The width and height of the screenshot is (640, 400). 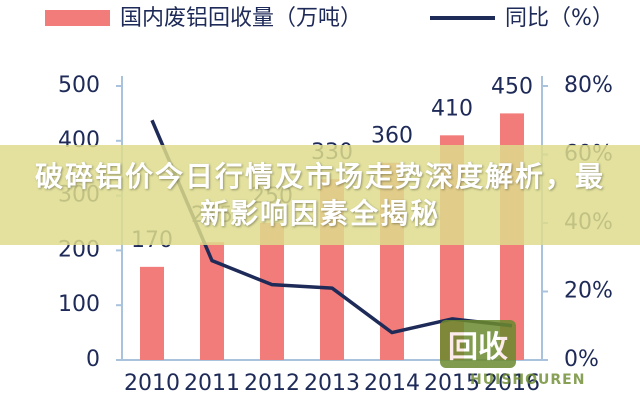 What do you see at coordinates (581, 359) in the screenshot?
I see `y2-tick-label: 0%` at bounding box center [581, 359].